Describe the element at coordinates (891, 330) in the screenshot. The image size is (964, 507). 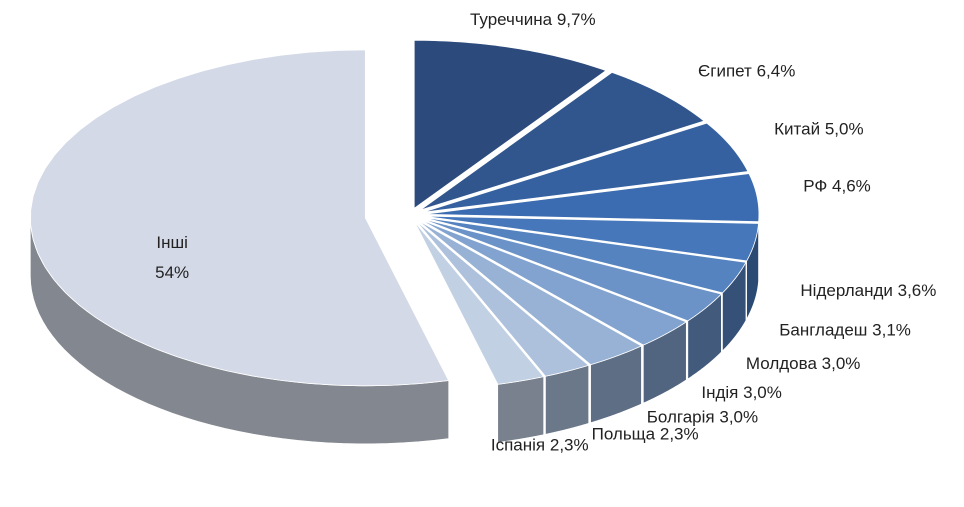
I see `value-label: 3,1%` at that location.